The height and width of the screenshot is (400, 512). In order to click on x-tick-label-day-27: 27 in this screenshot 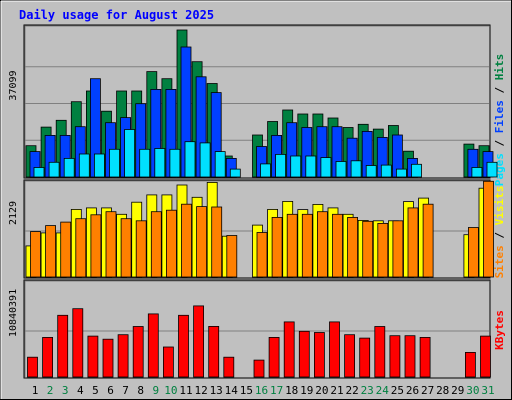, I will do `click(427, 390)`.